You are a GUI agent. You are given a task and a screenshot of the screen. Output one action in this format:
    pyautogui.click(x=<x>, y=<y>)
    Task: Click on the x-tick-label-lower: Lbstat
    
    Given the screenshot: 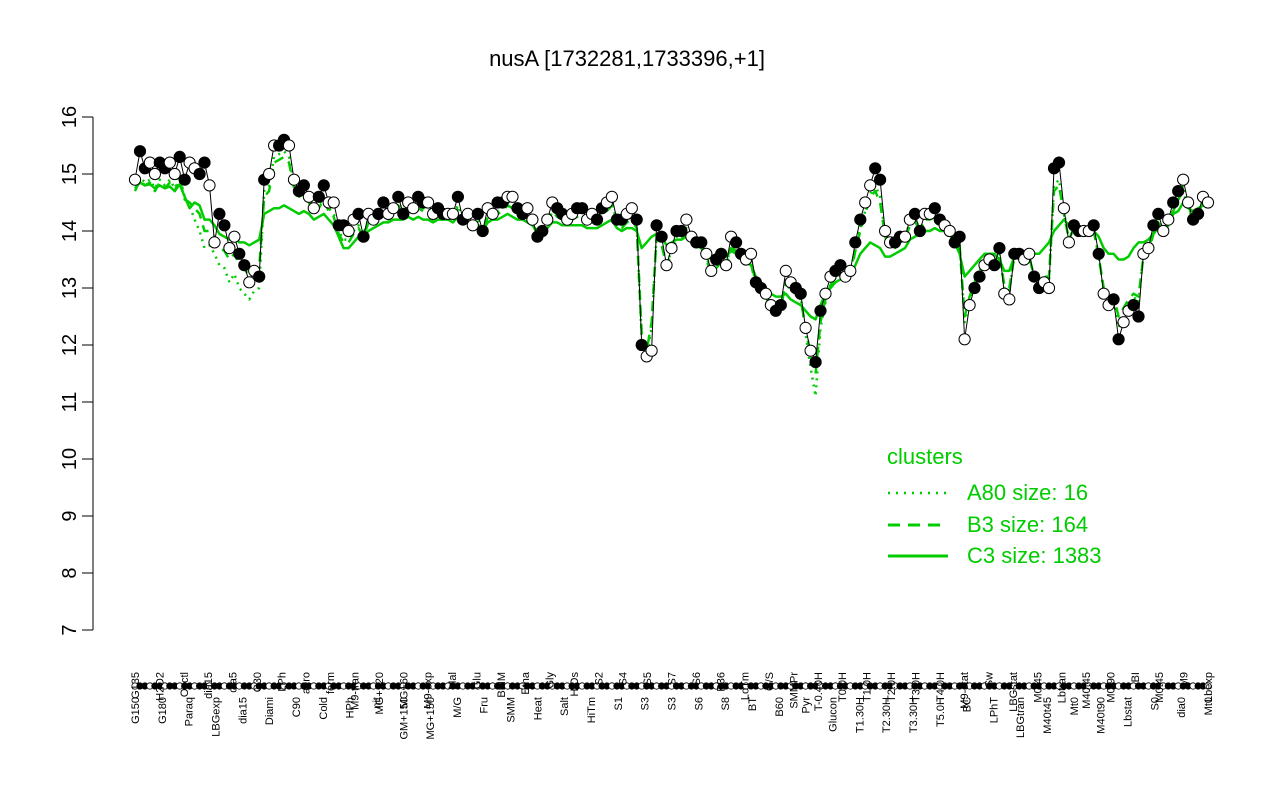 What is the action you would take?
    pyautogui.click(x=1129, y=712)
    